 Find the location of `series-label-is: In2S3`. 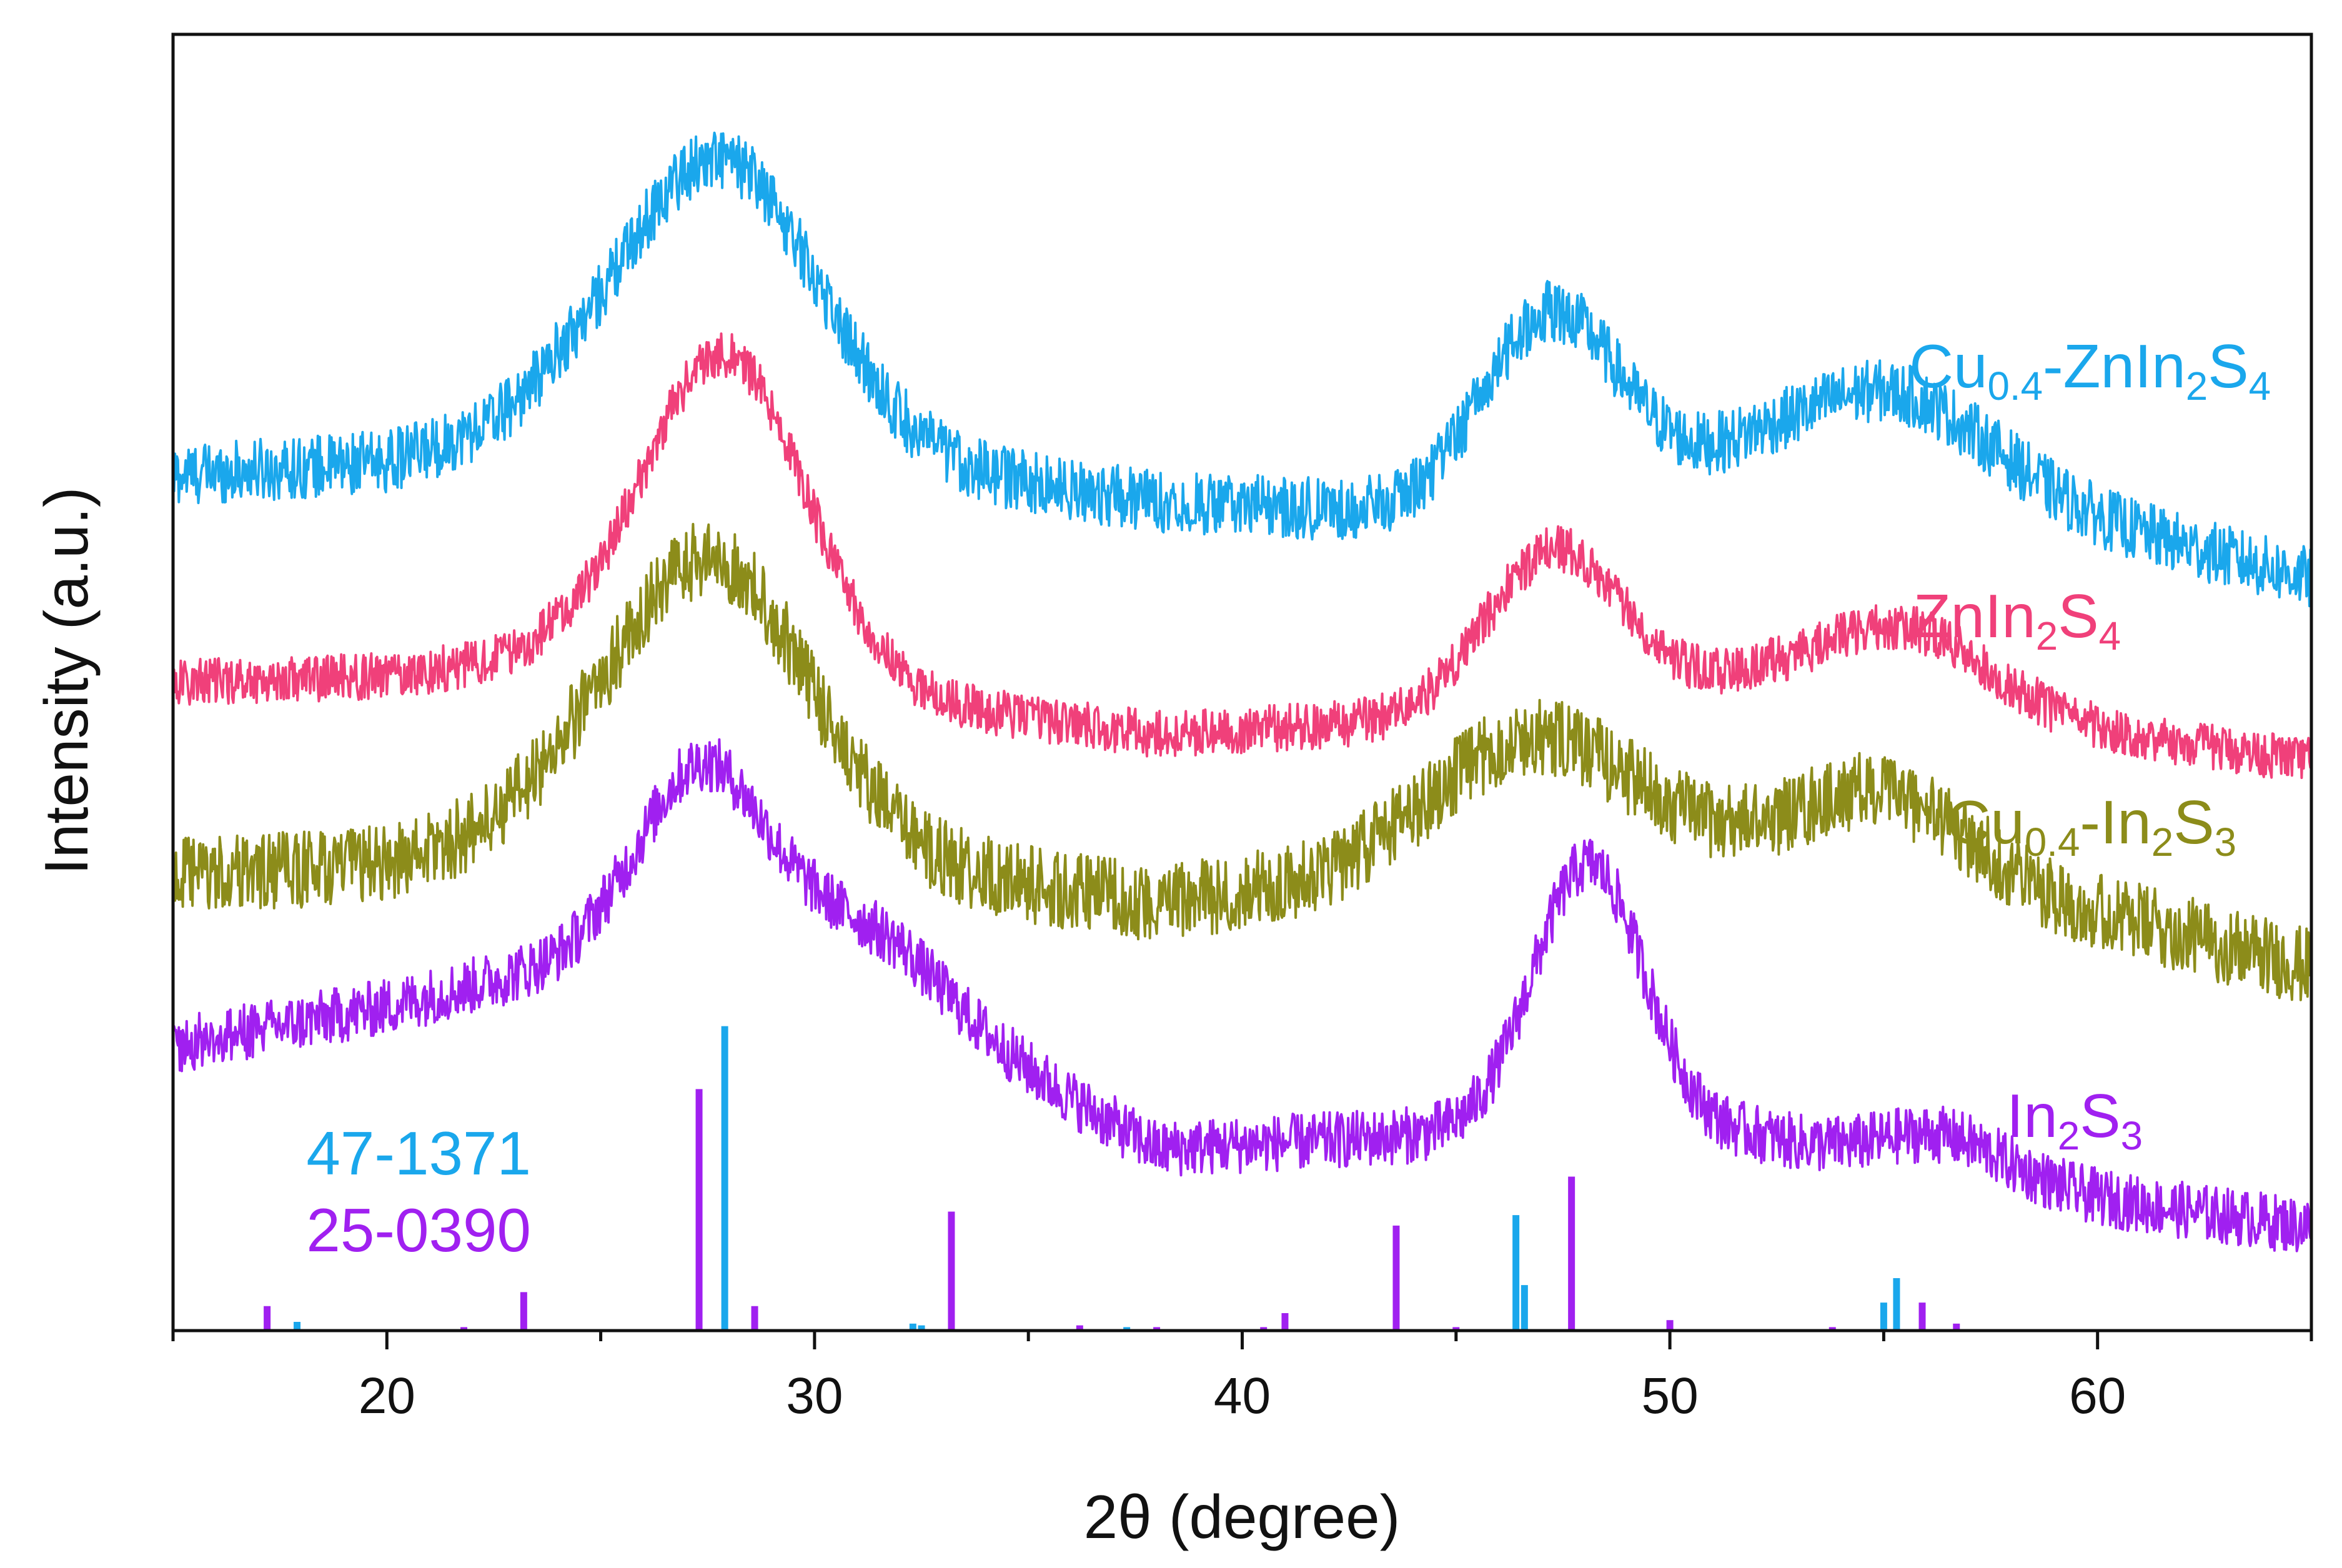

series-label-is: In2S3 is located at coordinates (2075, 1119).